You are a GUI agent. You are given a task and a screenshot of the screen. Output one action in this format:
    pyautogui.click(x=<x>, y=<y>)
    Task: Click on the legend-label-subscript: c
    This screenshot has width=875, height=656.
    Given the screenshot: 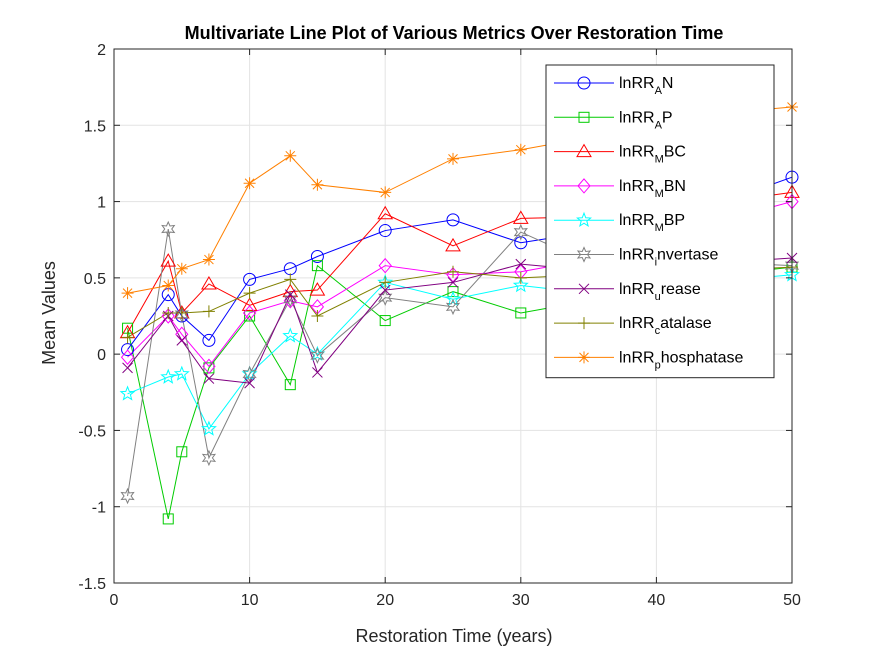 What is the action you would take?
    pyautogui.click(x=658, y=331)
    